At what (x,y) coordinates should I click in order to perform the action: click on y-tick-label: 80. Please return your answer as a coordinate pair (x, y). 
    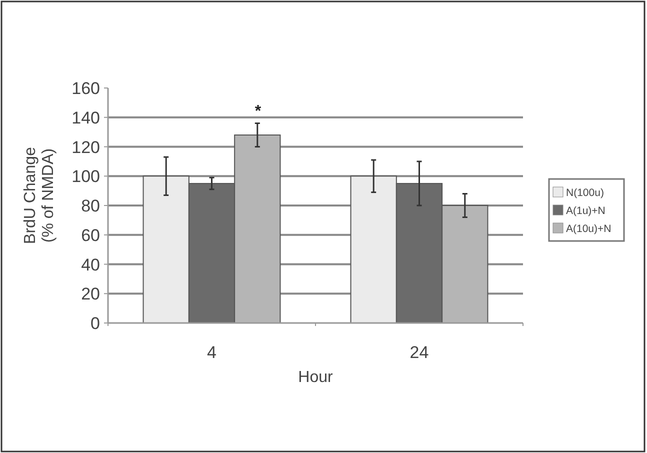
    Looking at the image, I should click on (90, 206).